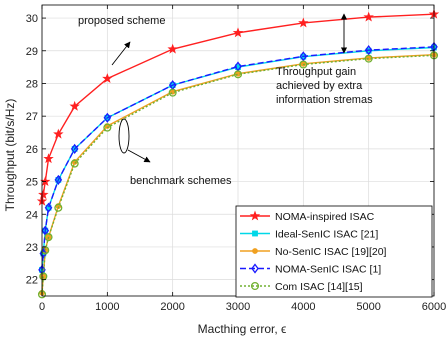 The image size is (446, 346). I want to click on annotation-benchmark-schemes: benchmark schemes, so click(181, 181).